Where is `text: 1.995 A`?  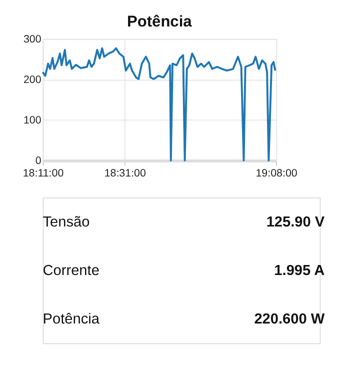
text: 1.995 A is located at coordinates (300, 271).